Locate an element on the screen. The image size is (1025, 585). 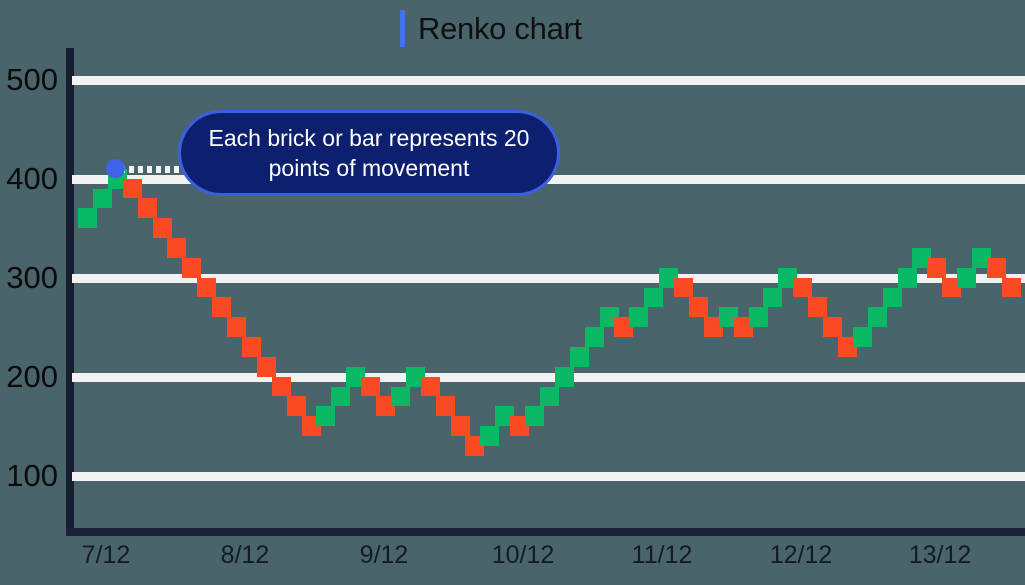
x-tick-label: 8/12 is located at coordinates (245, 555).